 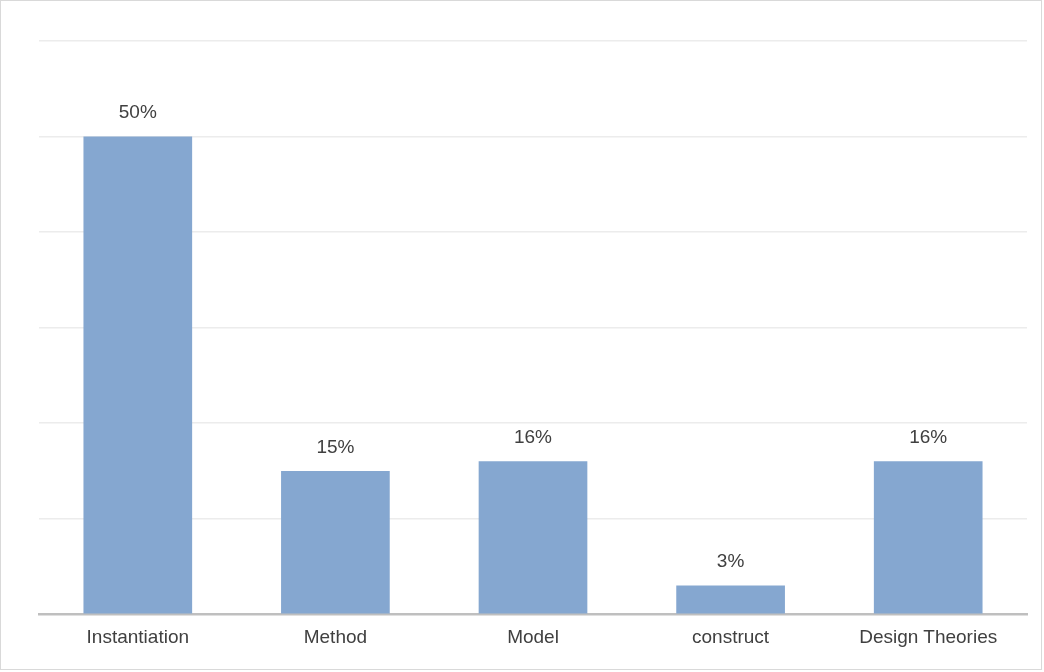 I want to click on x-tick-label: construct, so click(x=731, y=636).